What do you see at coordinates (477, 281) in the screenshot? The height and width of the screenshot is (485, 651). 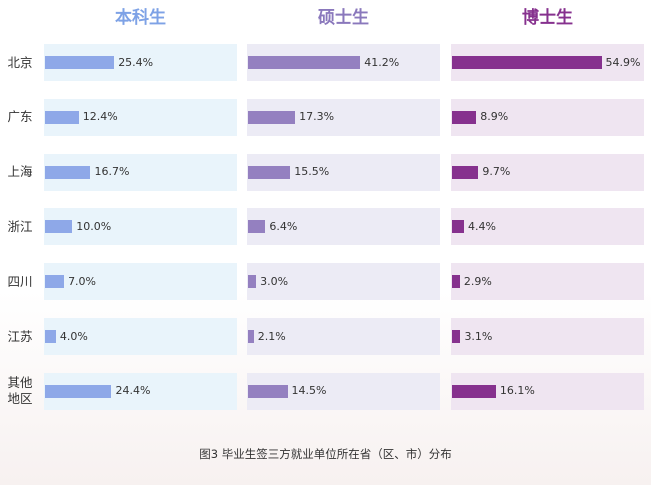 I see `value-label-3-5: 2.9%` at bounding box center [477, 281].